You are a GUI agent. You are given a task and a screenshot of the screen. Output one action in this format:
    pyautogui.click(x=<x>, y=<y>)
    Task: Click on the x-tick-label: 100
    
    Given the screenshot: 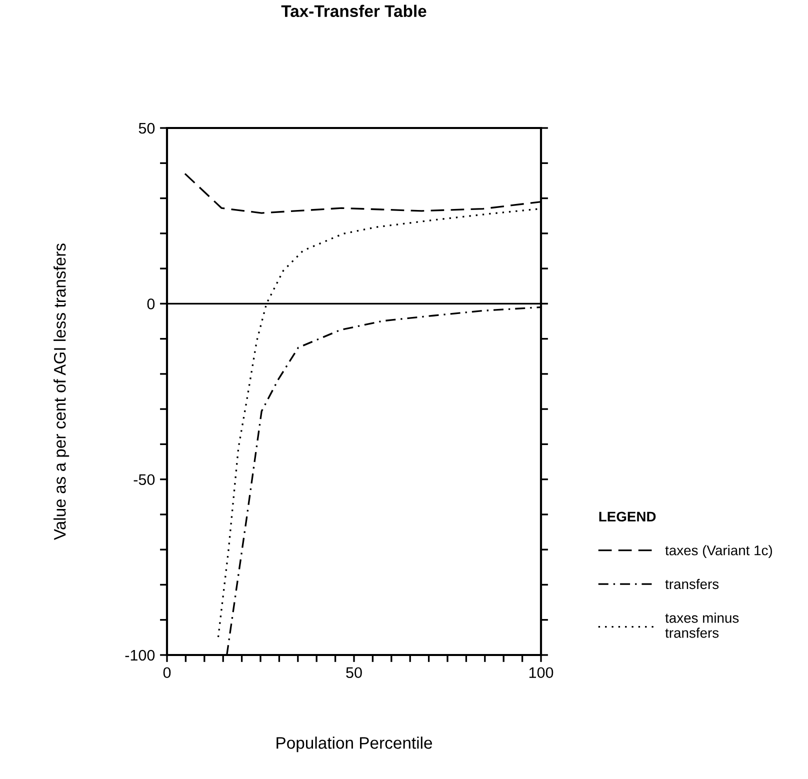 What is the action you would take?
    pyautogui.click(x=541, y=672)
    